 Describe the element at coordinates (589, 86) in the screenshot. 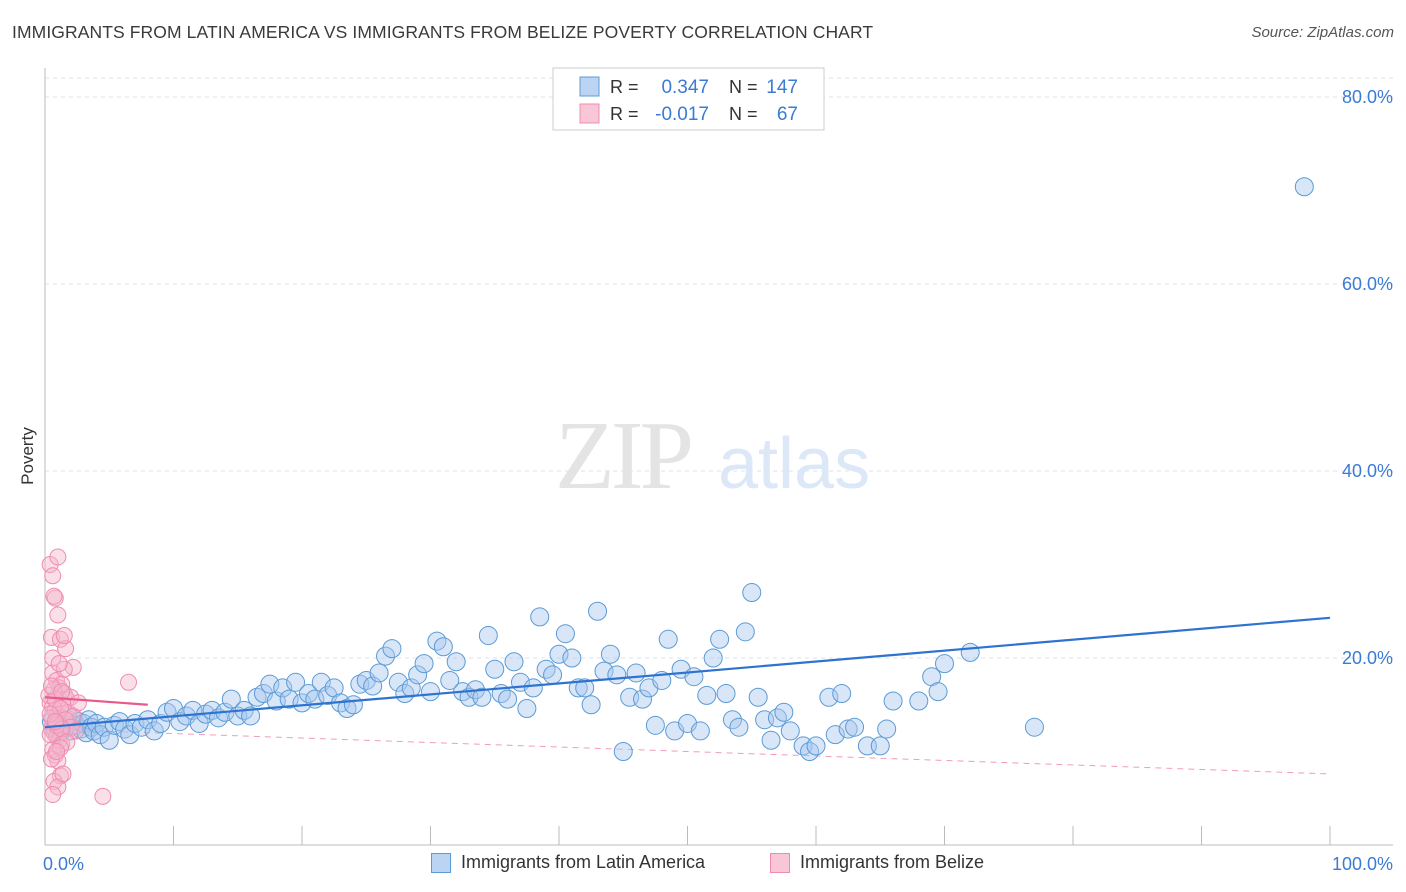

I see `legend-swatch-blue` at that location.